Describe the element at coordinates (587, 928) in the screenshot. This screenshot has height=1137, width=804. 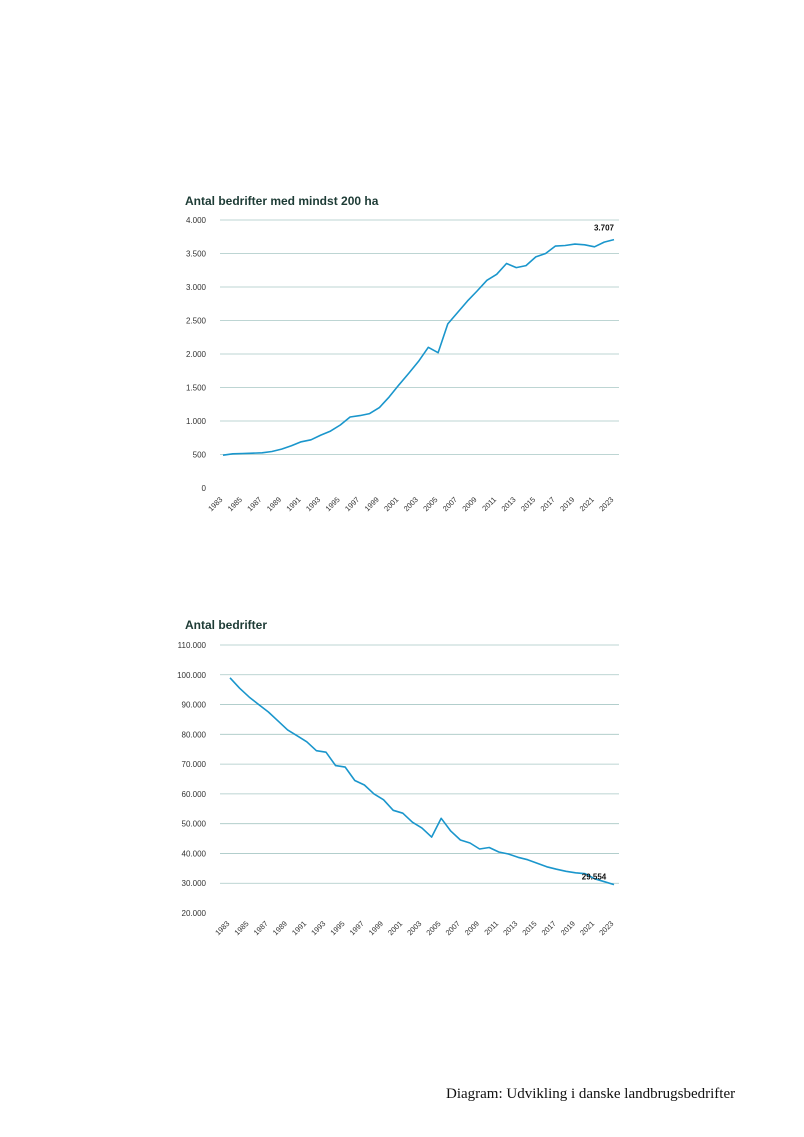
I see `x-tick-label: 2021` at that location.